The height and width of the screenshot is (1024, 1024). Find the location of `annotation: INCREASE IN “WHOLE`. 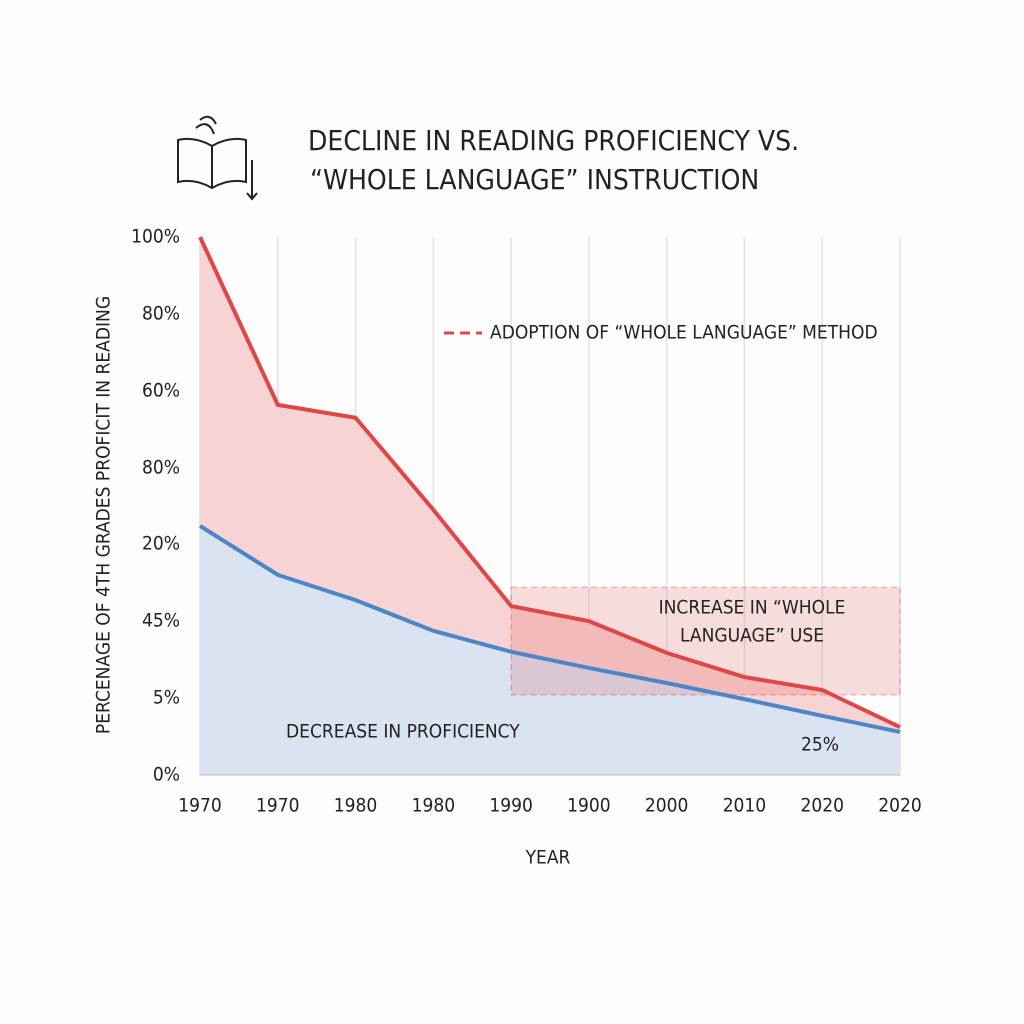

annotation: INCREASE IN “WHOLE is located at coordinates (752, 608).